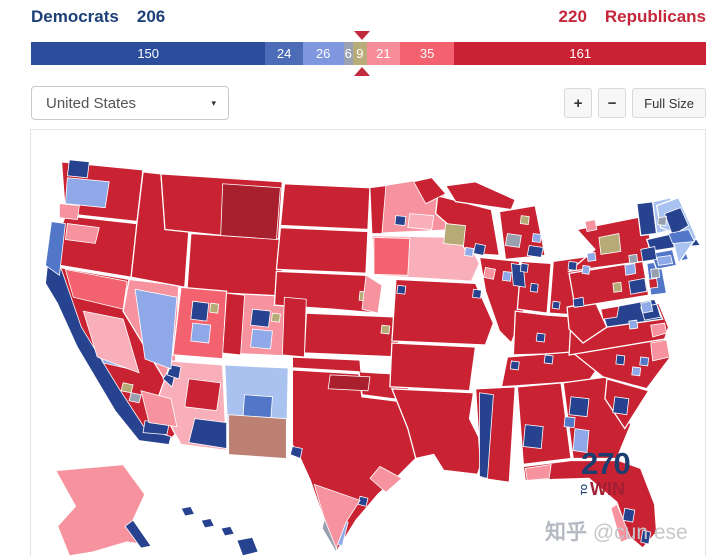  Describe the element at coordinates (669, 103) in the screenshot. I see `full-size-button: Full Size` at that location.